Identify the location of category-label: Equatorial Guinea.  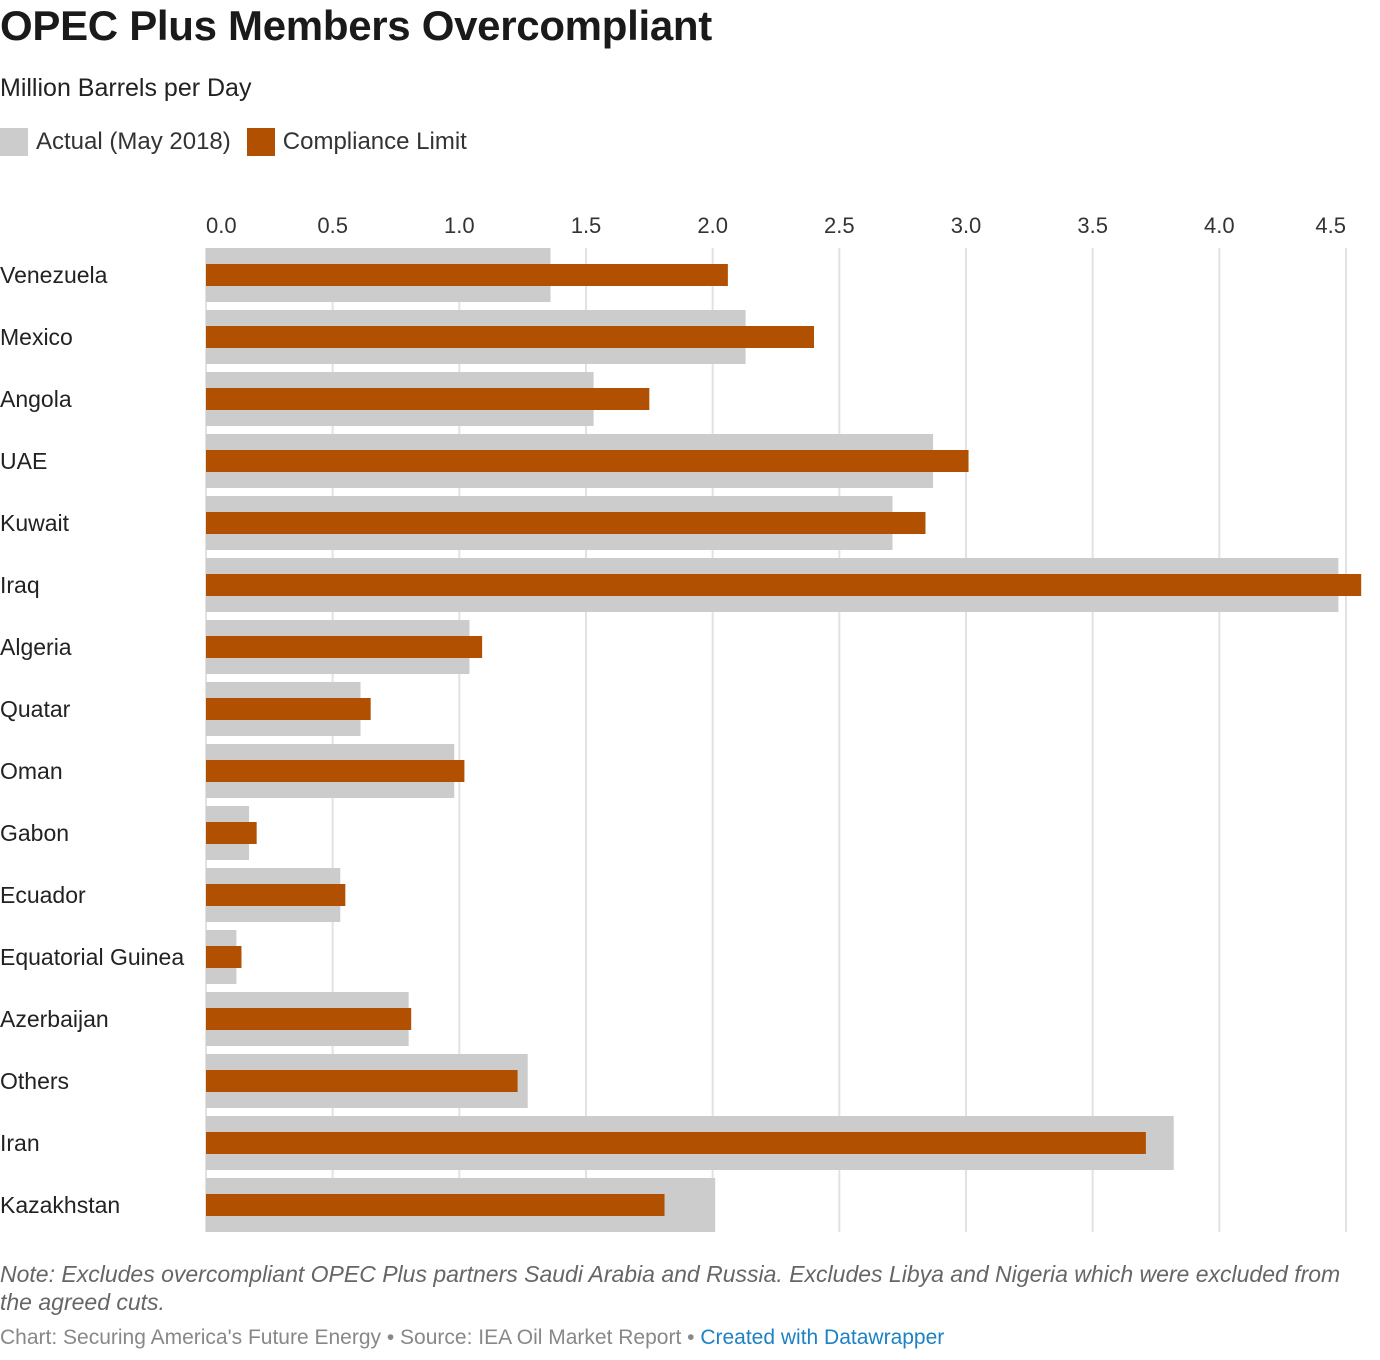
(92, 957).